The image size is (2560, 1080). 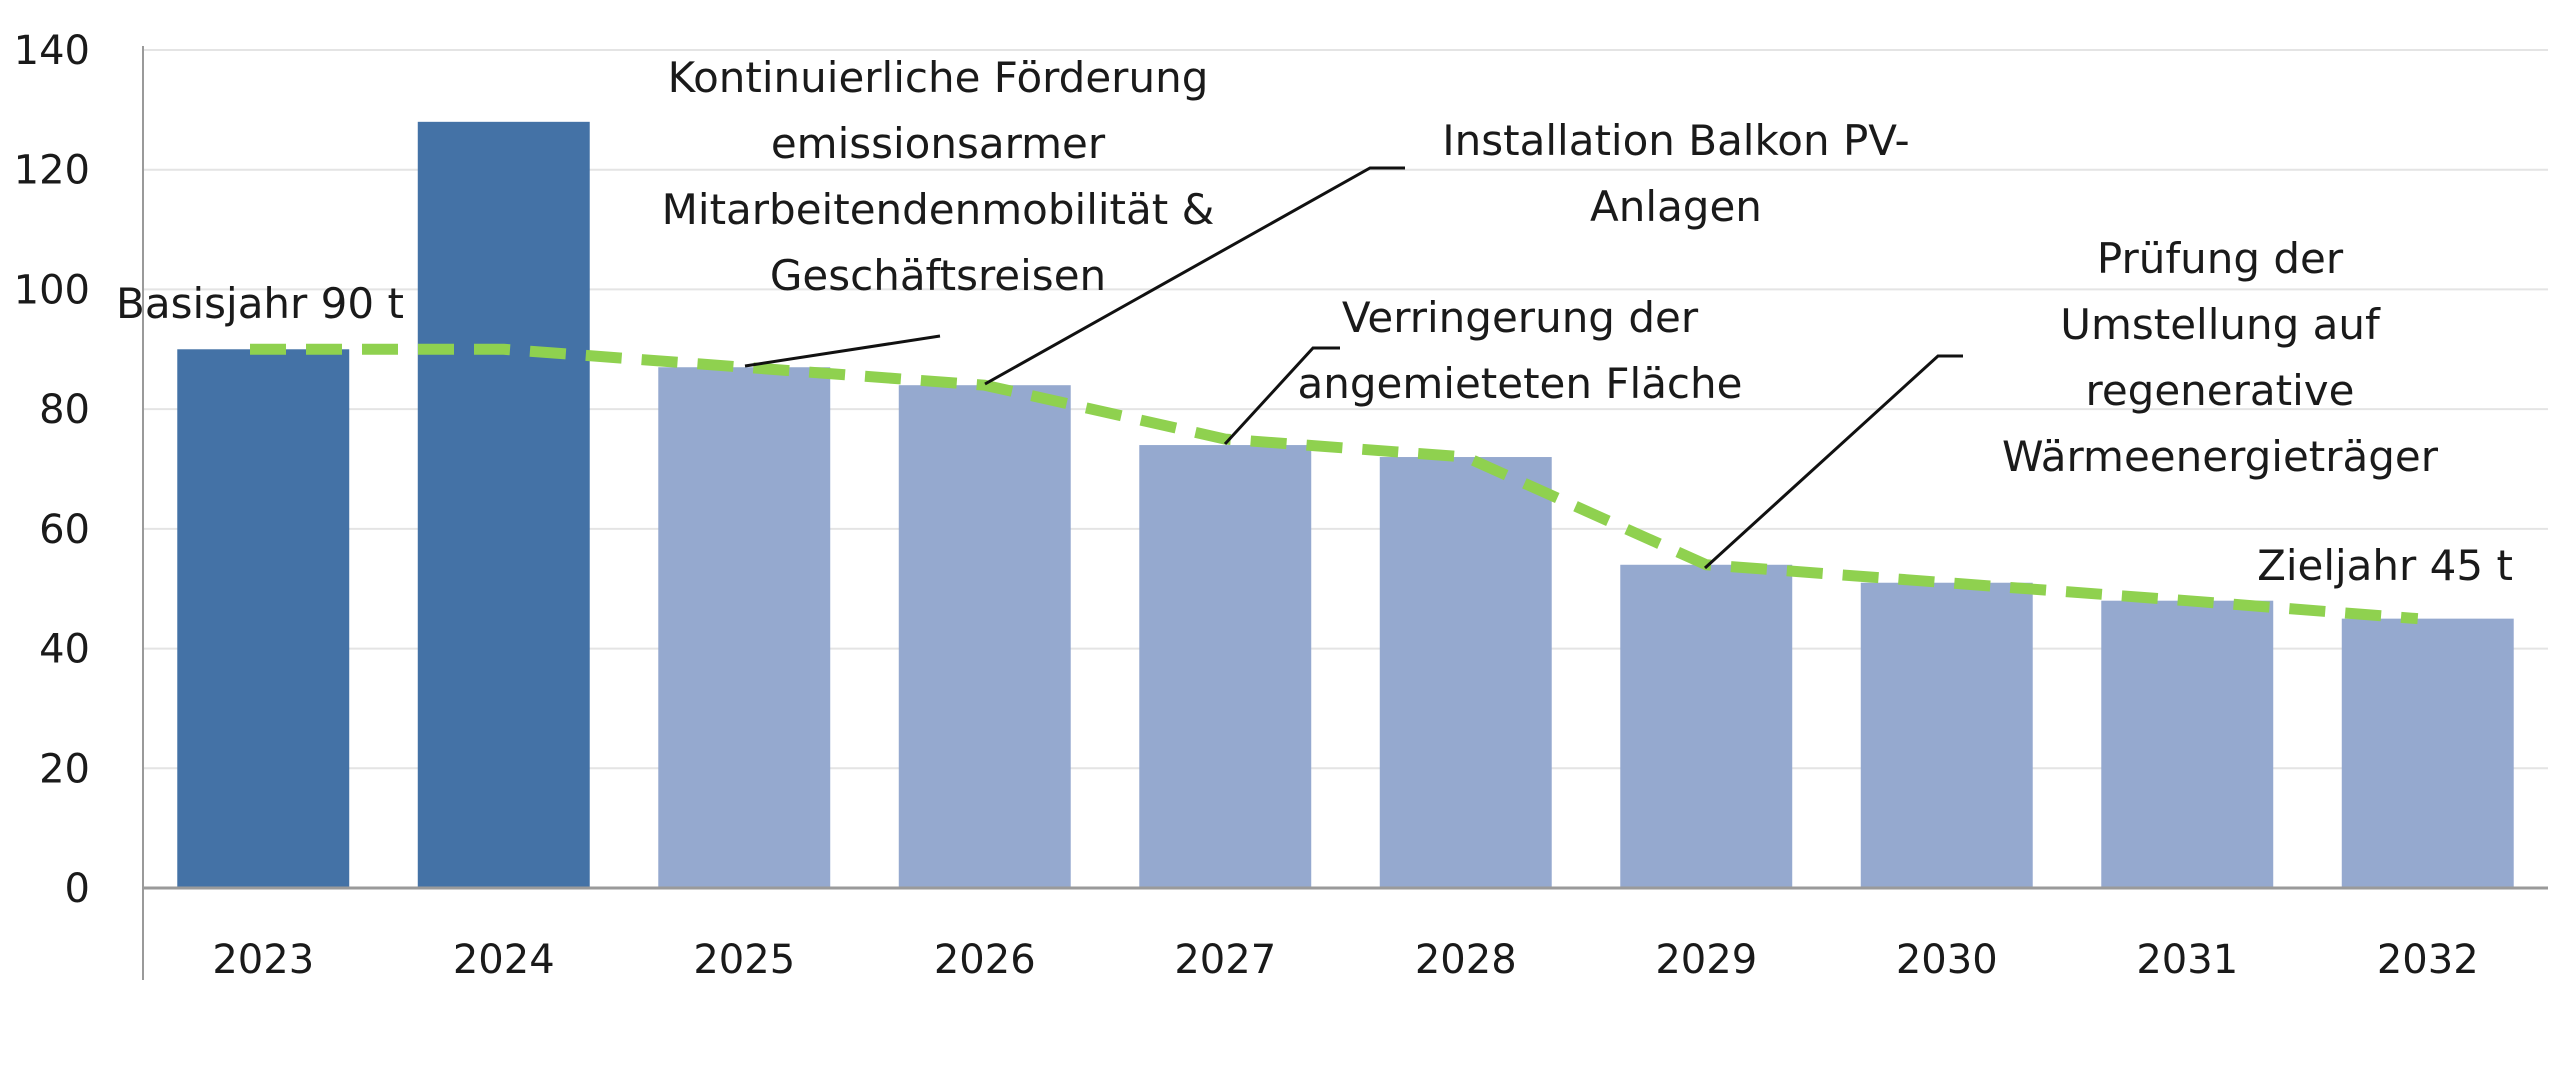 What do you see at coordinates (2220, 258) in the screenshot?
I see `annotation-waerme-line-0: Prüfung der` at bounding box center [2220, 258].